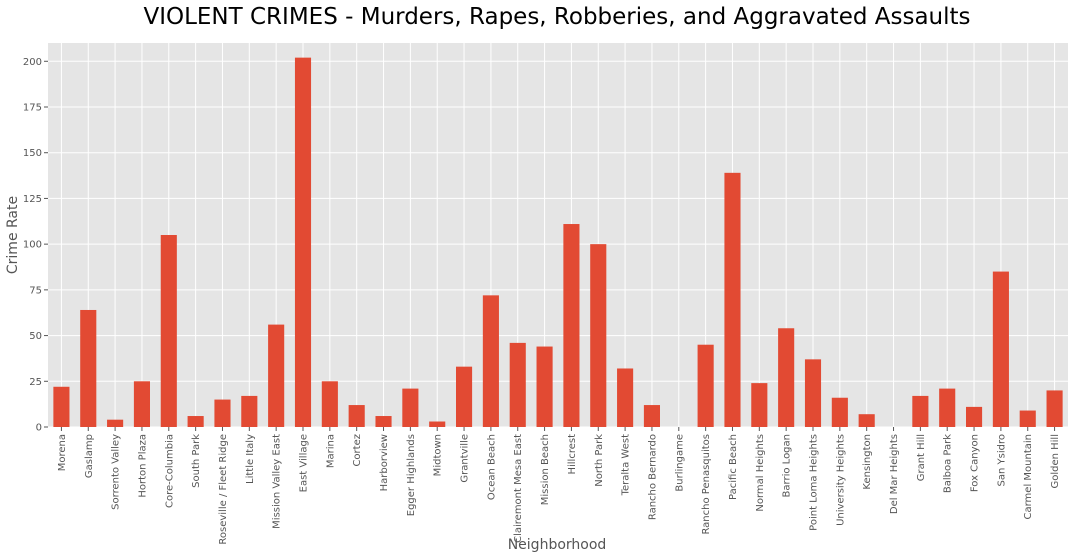 This screenshot has height=554, width=1069. Describe the element at coordinates (357, 450) in the screenshot. I see `x-tick-label: Cortez` at that location.